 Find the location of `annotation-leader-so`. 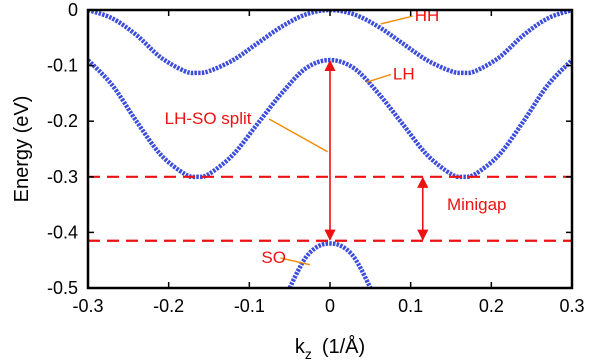

annotation-leader-so is located at coordinates (295, 261).